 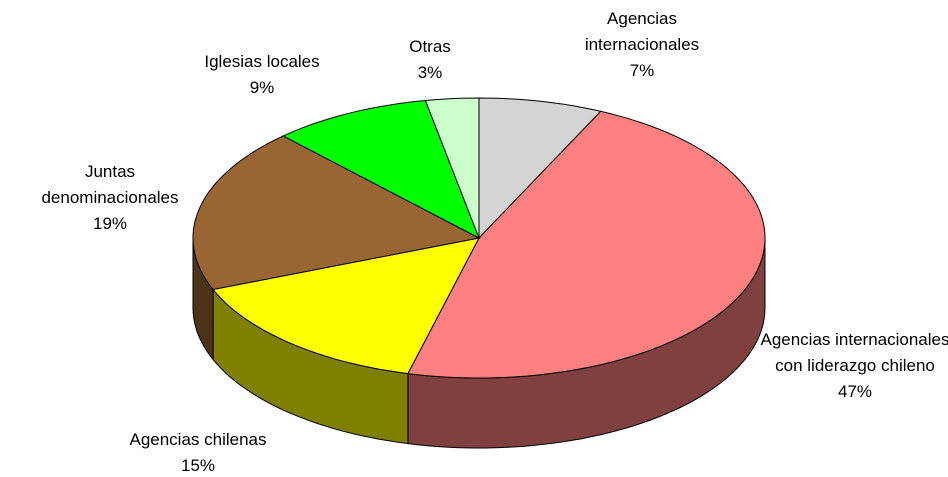 I want to click on slice-label: Juntas denominacionales 19%, so click(x=110, y=198).